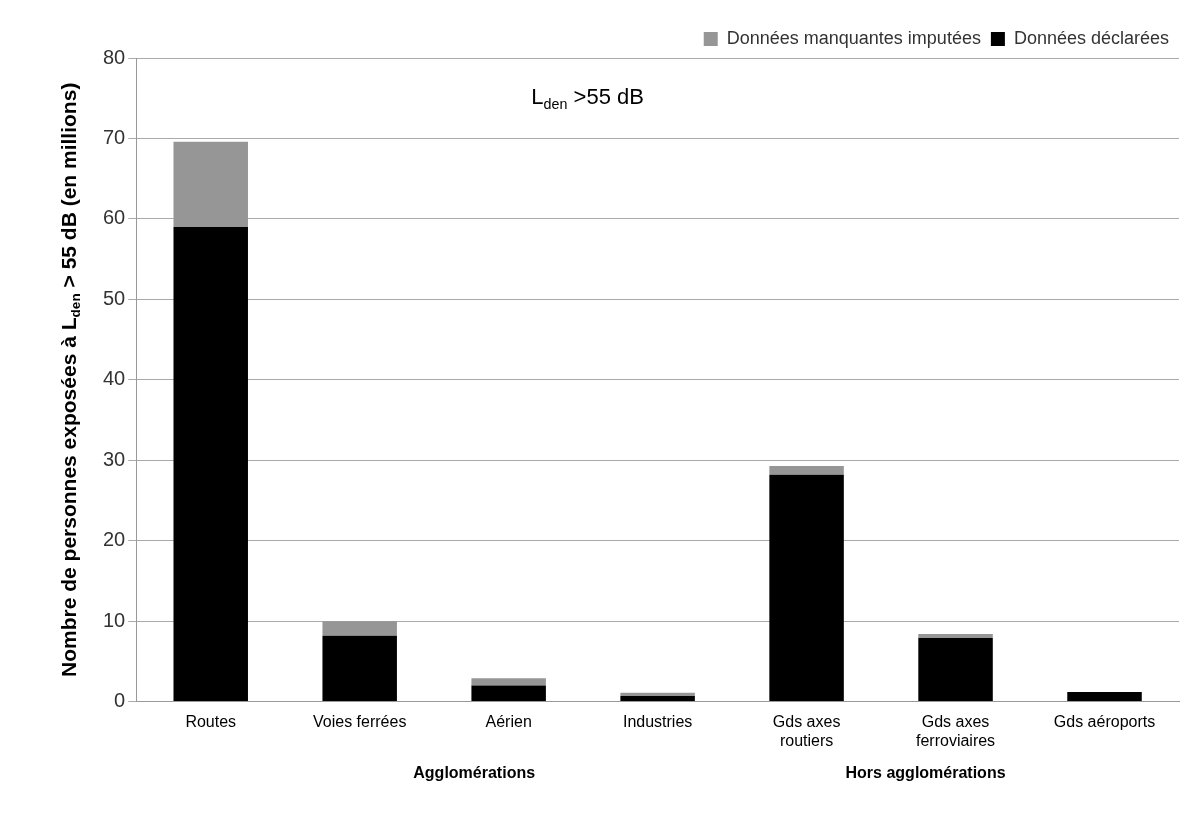 The image size is (1199, 814). I want to click on y-tick-label: 60, so click(114, 217).